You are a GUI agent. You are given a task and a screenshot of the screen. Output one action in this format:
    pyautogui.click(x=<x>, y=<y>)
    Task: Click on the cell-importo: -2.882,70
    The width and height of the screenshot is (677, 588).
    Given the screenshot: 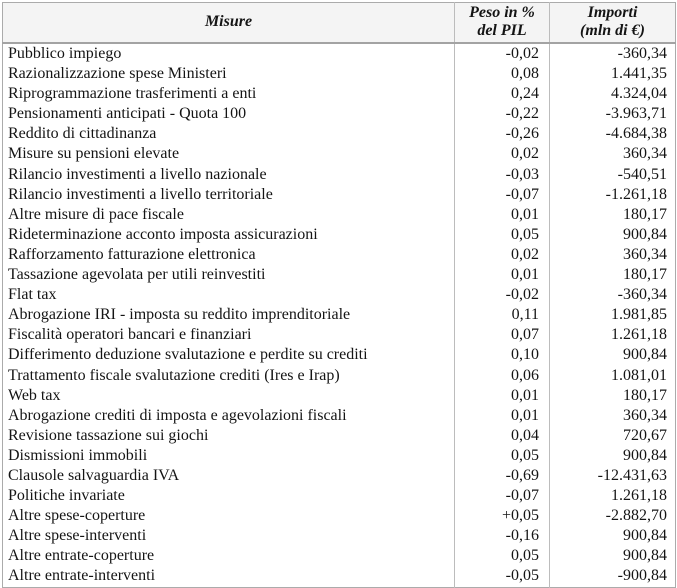 What is the action you would take?
    pyautogui.click(x=636, y=516)
    